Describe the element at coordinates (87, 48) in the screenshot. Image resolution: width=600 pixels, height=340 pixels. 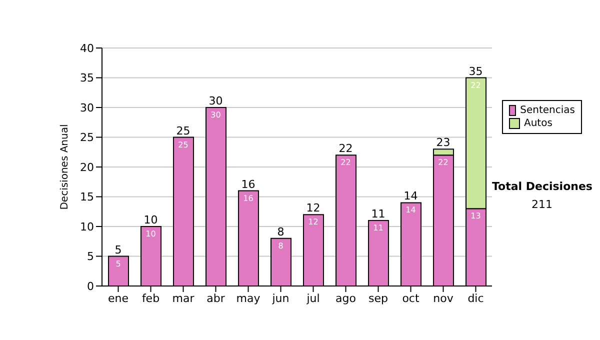
I see `y-tick-label: 40` at that location.